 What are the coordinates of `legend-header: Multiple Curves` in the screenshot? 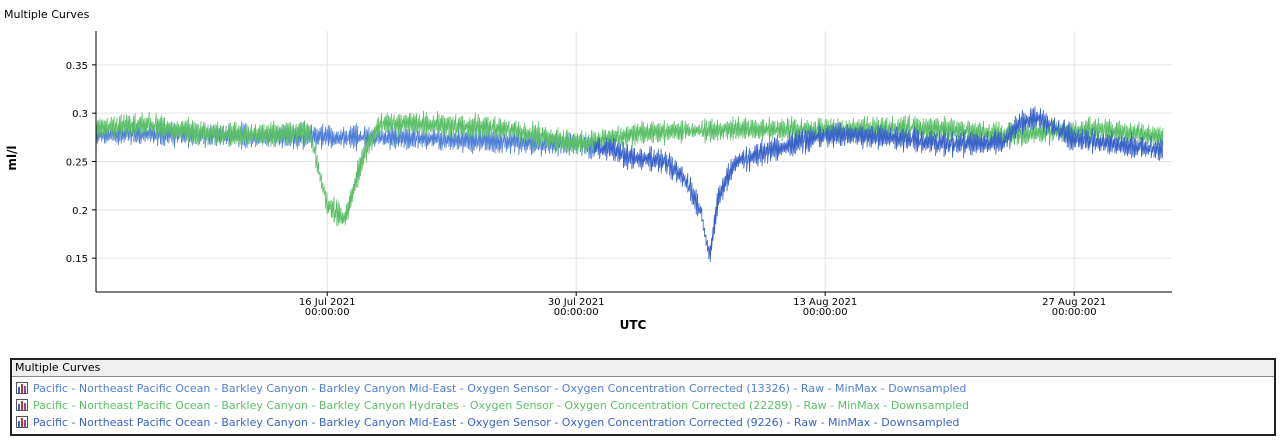 It's located at (643, 368).